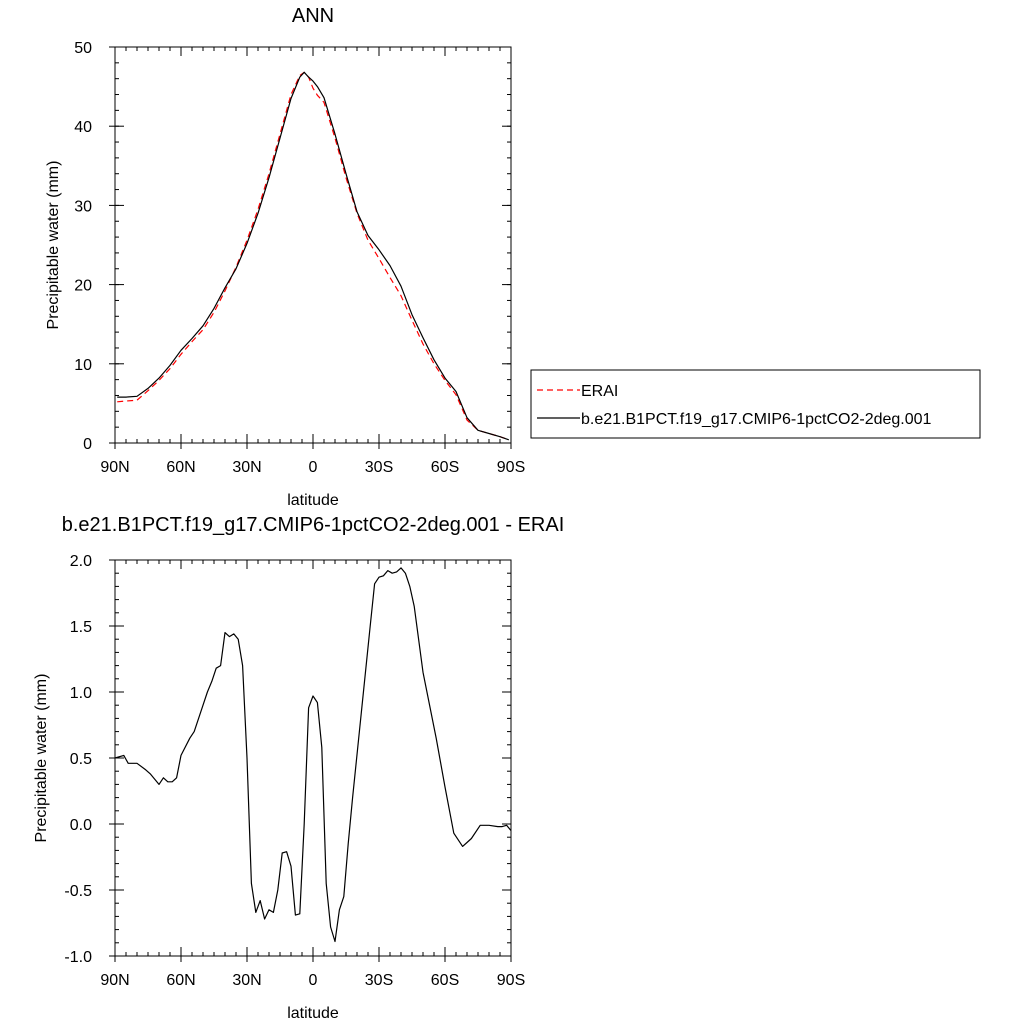  What do you see at coordinates (599, 391) in the screenshot?
I see `legend-entry-erai: ERAI` at bounding box center [599, 391].